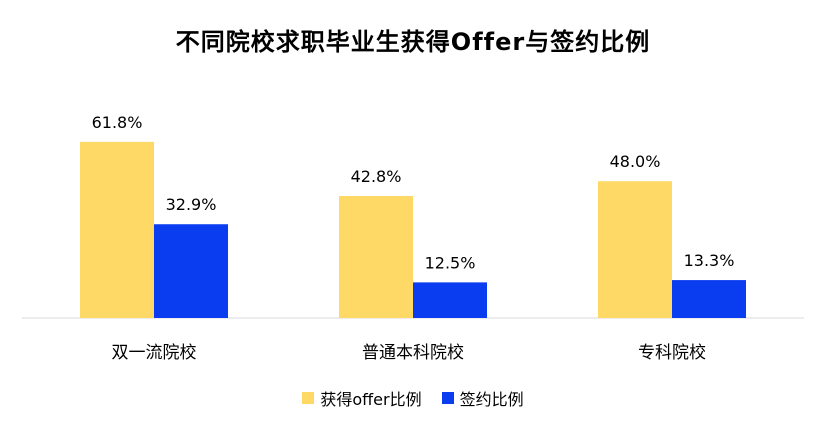 The image size is (826, 428). What do you see at coordinates (154, 353) in the screenshot?
I see `category-label-0: 双一流院校` at bounding box center [154, 353].